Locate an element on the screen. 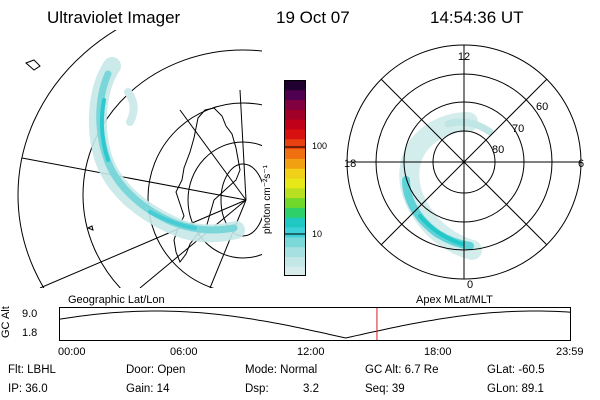  door-readout: Door: Open is located at coordinates (156, 370).